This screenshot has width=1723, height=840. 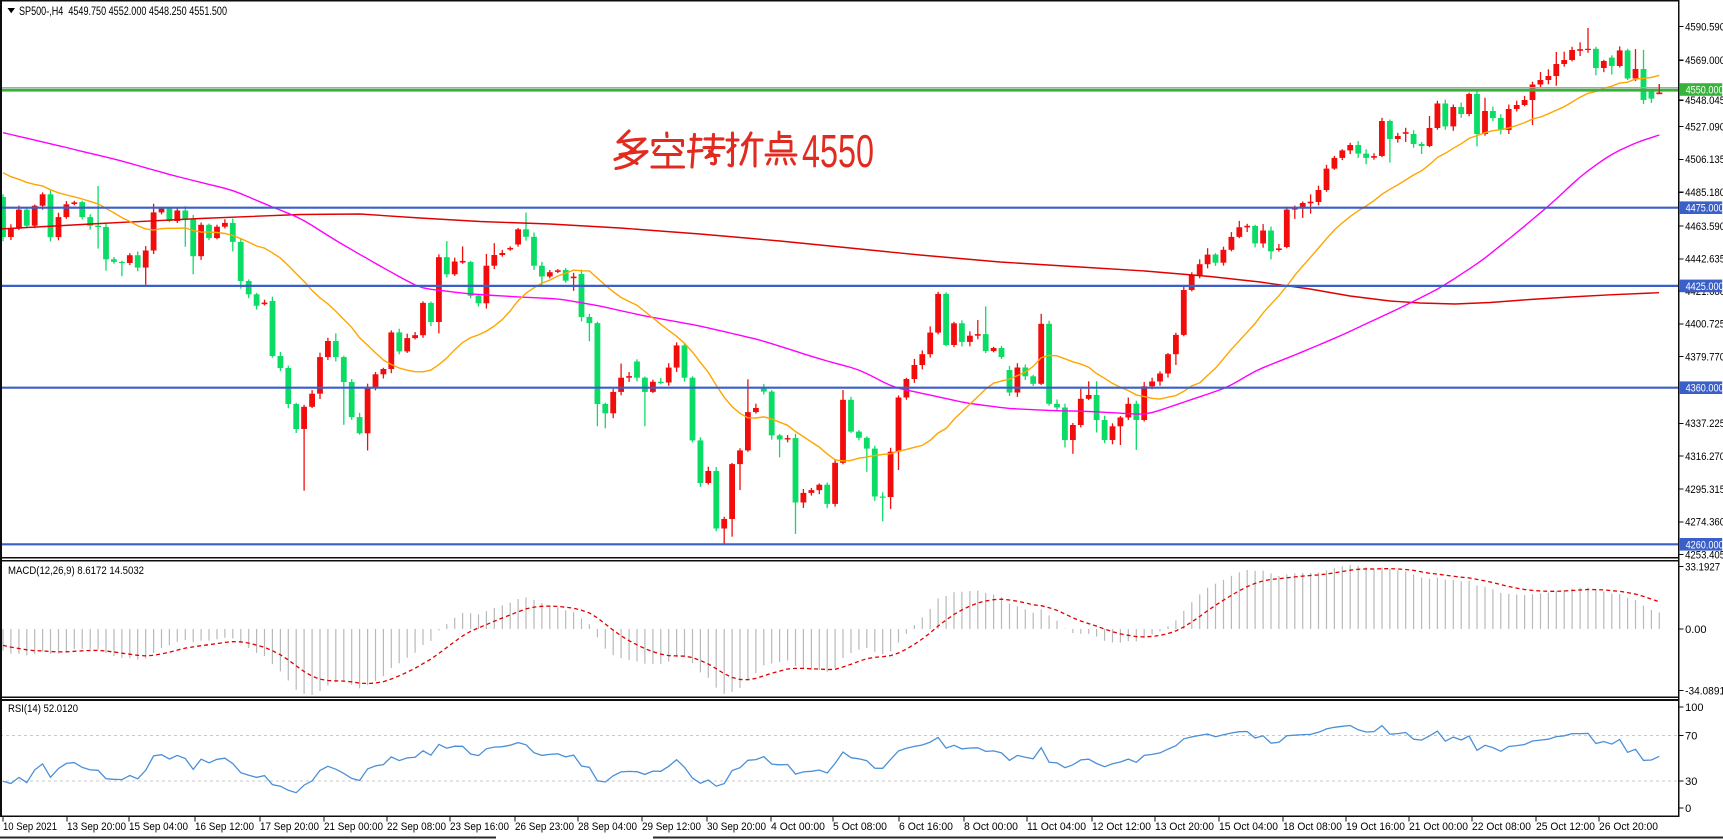 What do you see at coordinates (1704, 287) in the screenshot?
I see `svg-text: 4425.000` at bounding box center [1704, 287].